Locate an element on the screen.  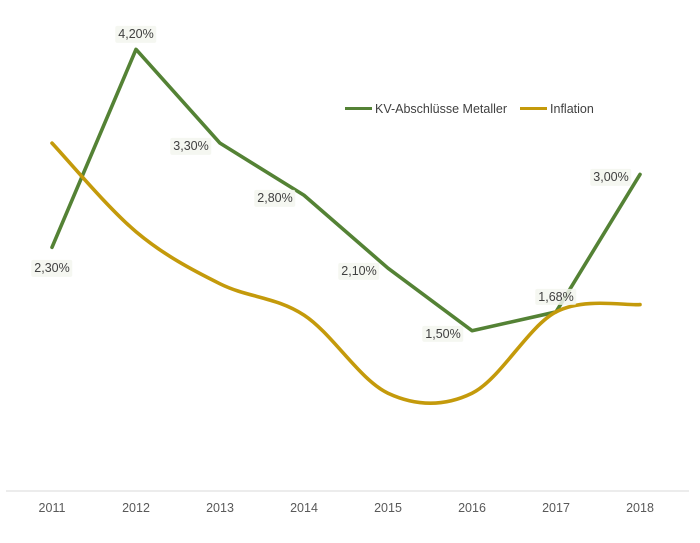
x-axis-label-2017: 2017 is located at coordinates (556, 508).